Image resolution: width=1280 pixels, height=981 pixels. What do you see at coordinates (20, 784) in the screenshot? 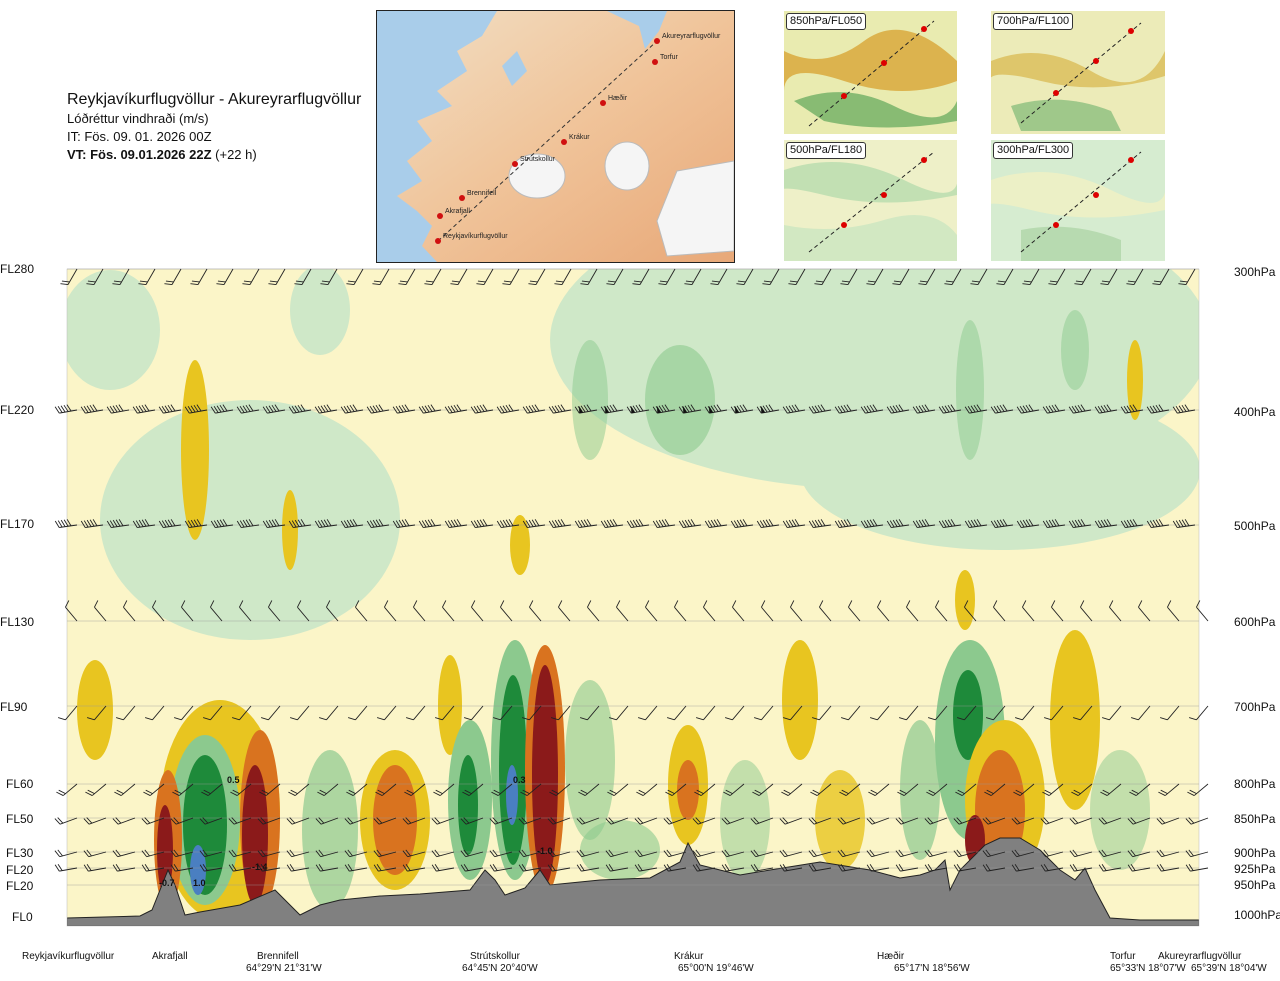
I see `level-left-fl60: FL60` at bounding box center [20, 784].